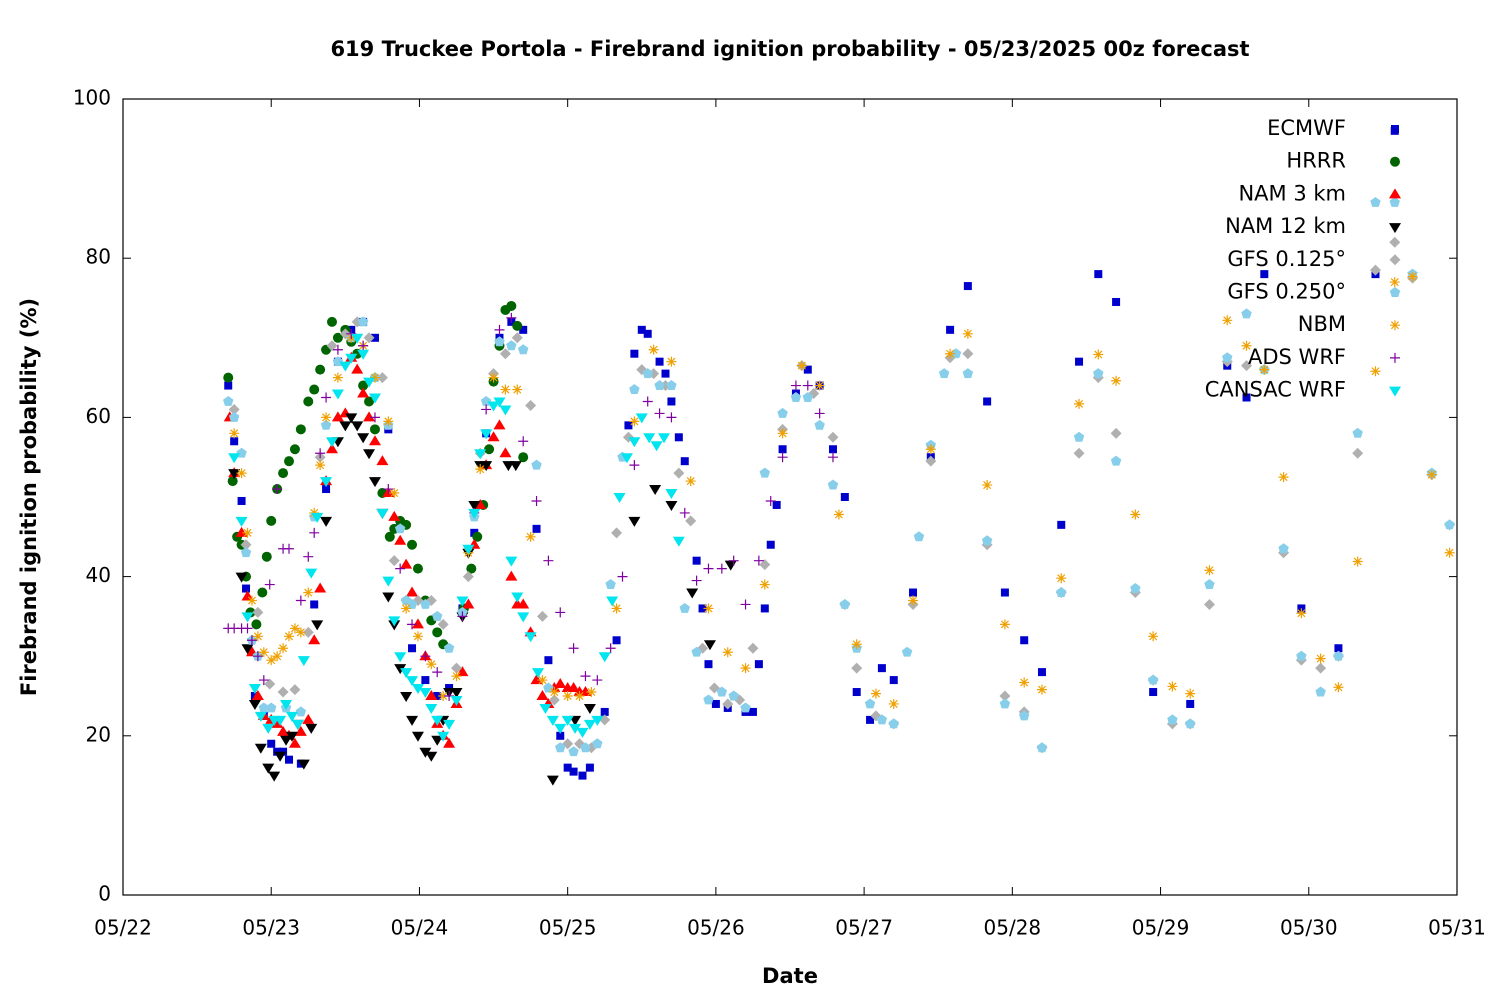 This screenshot has height=1000, width=1500. What do you see at coordinates (1286, 292) in the screenshot?
I see `legend-label: GFS 0.250°` at bounding box center [1286, 292].